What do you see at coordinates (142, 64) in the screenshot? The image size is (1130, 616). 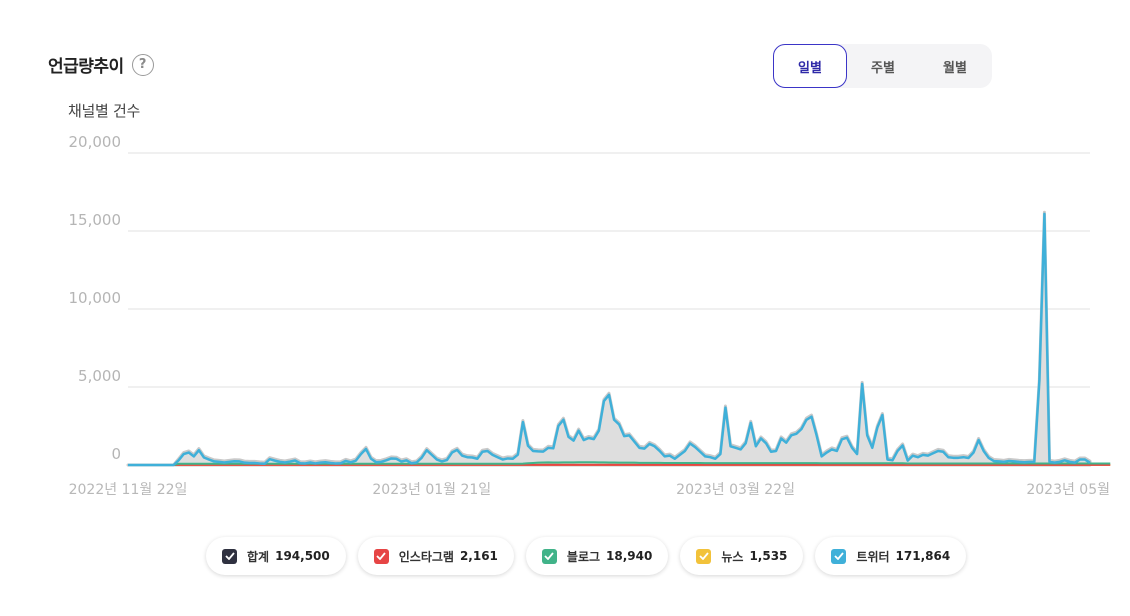 I see `help-icon: ?` at bounding box center [142, 64].